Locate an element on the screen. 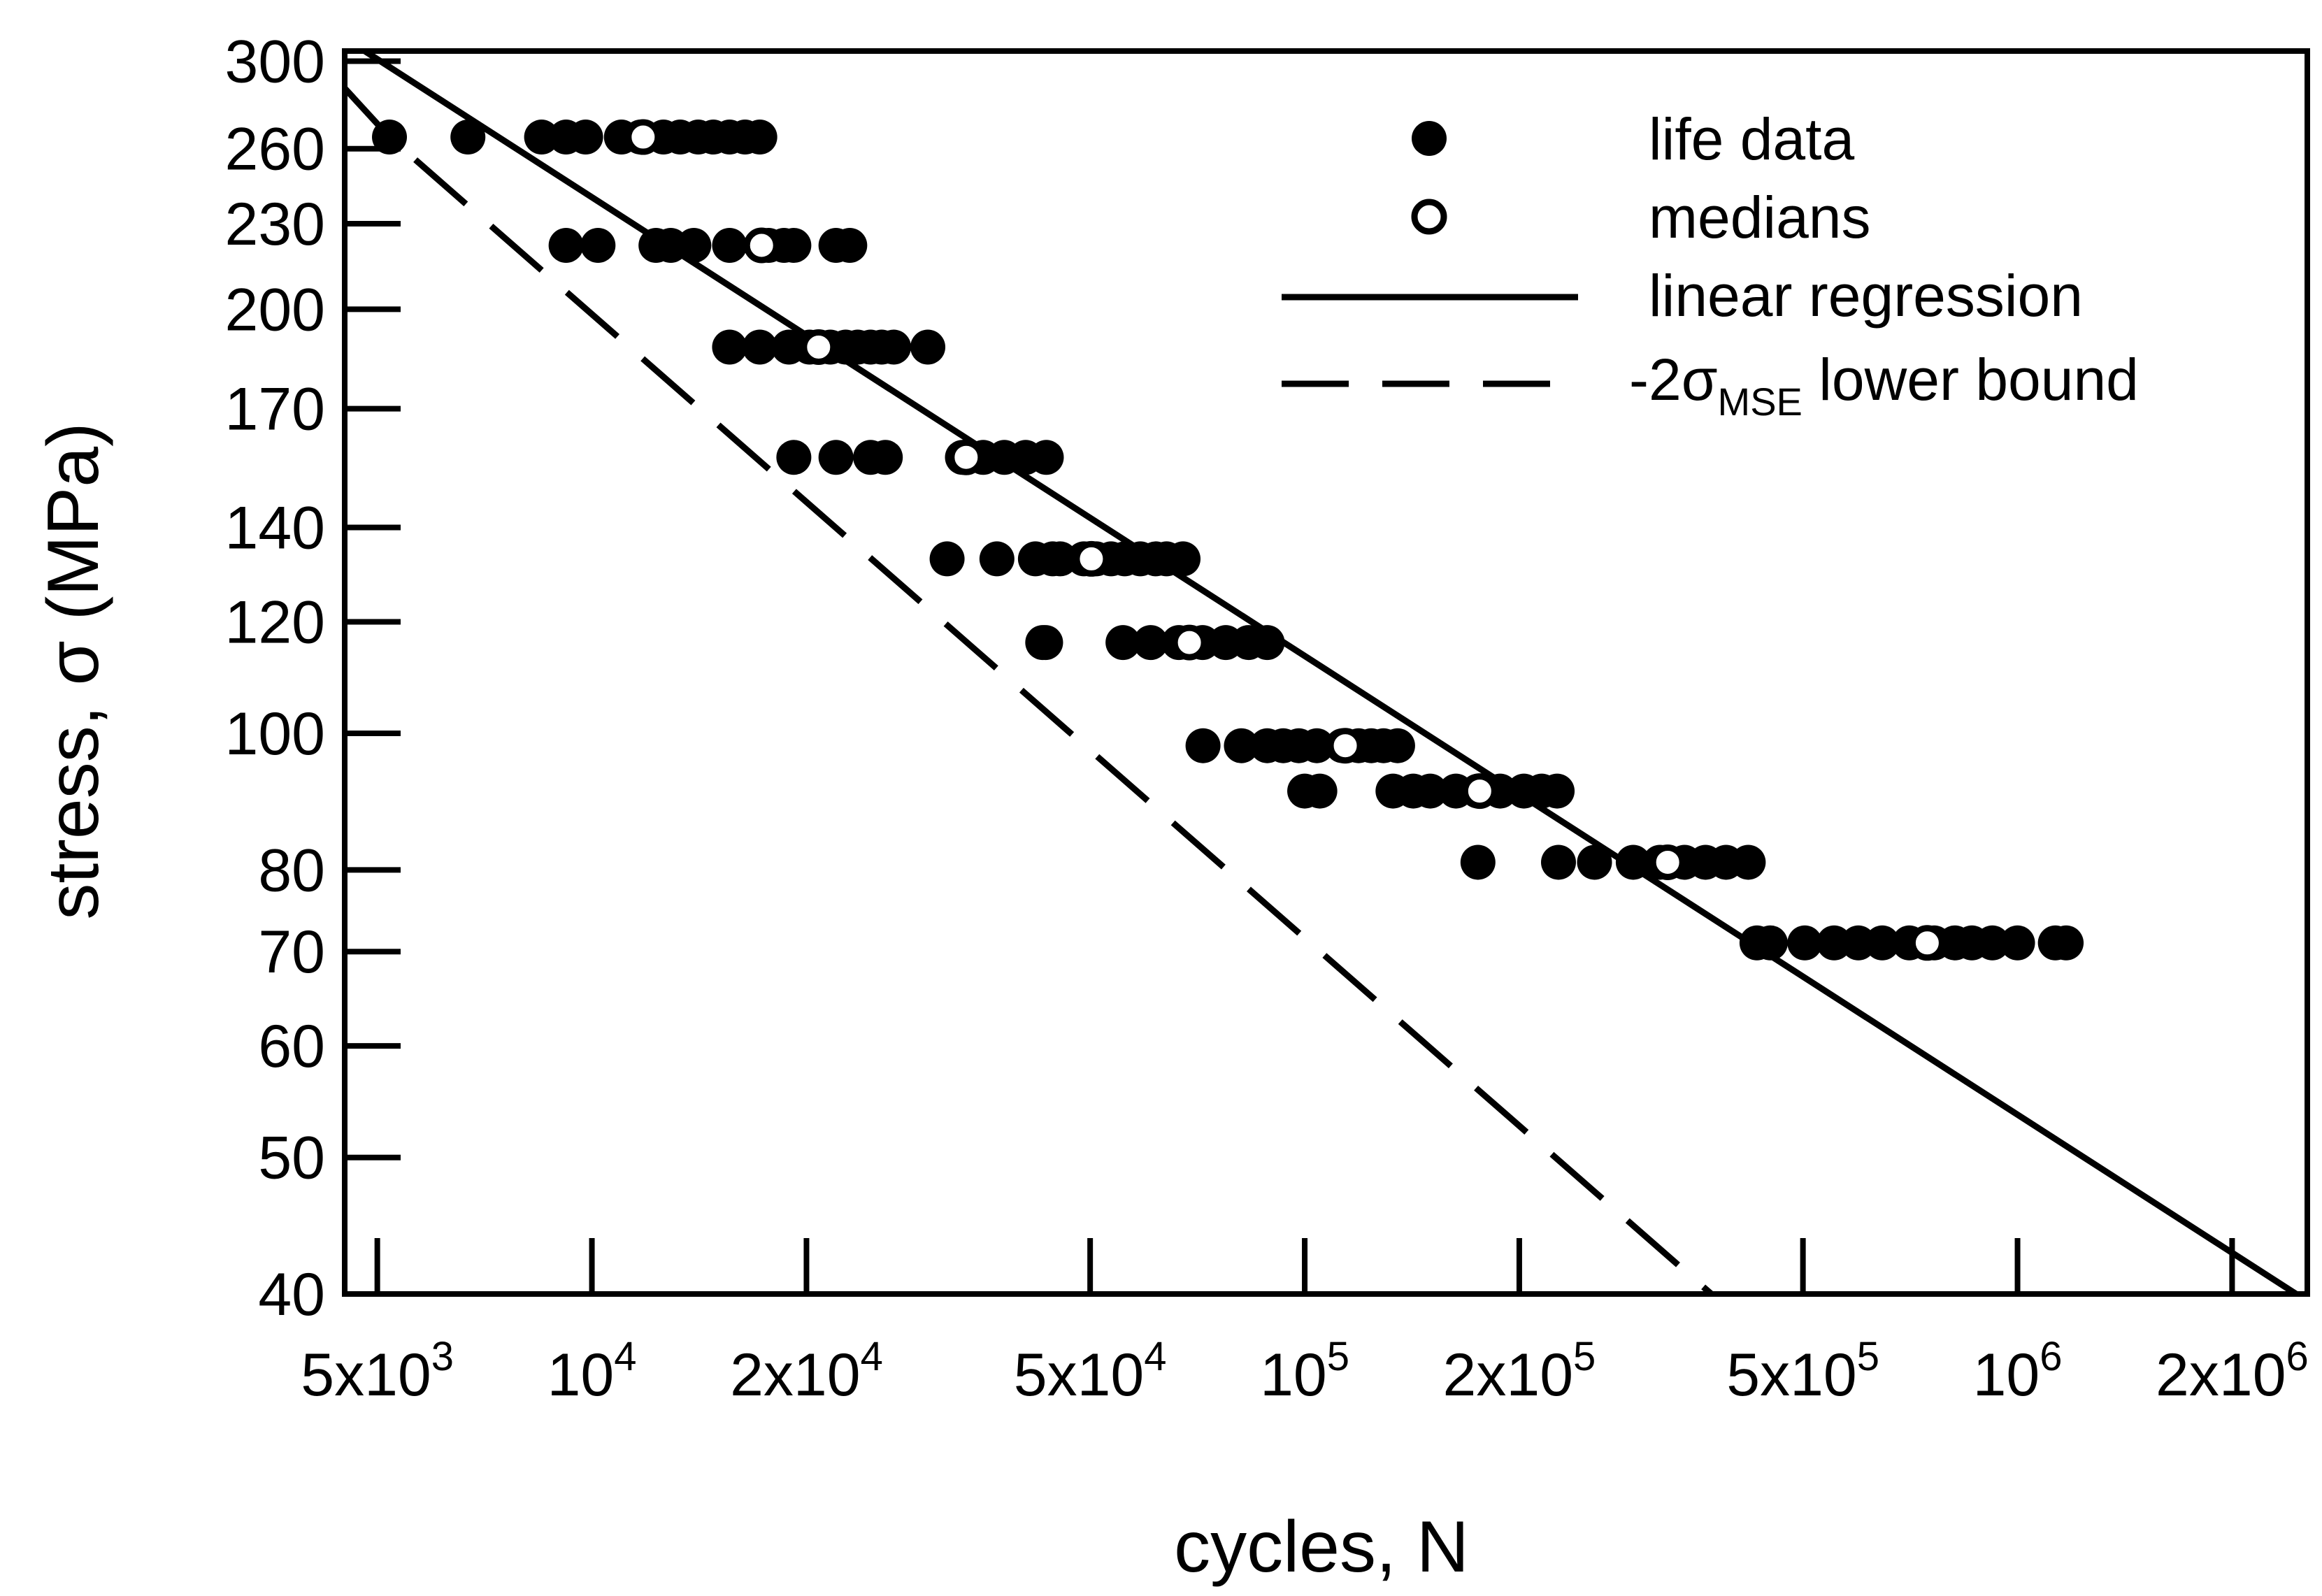  x-tick-label: 2x10⁴ is located at coordinates (807, 1371).